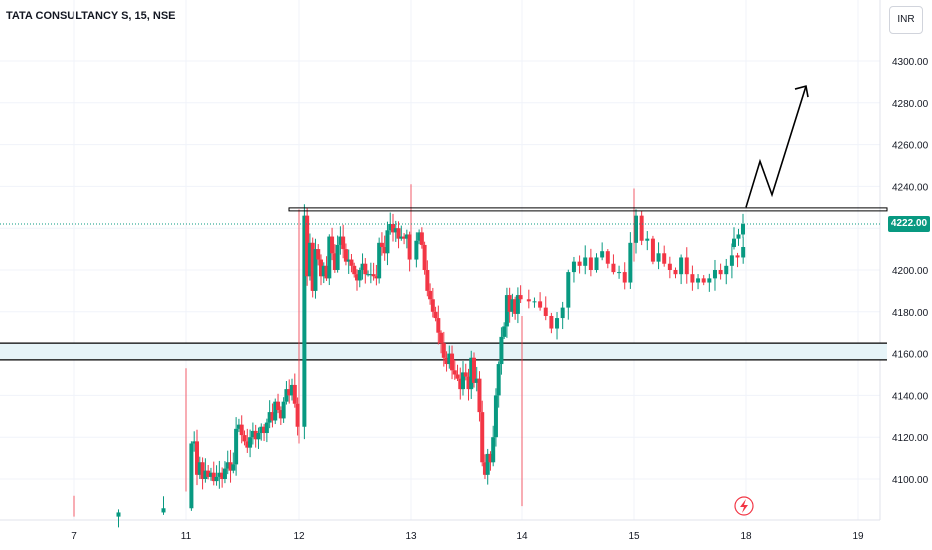 The image size is (932, 550). I want to click on x-tick-label: 18, so click(746, 536).